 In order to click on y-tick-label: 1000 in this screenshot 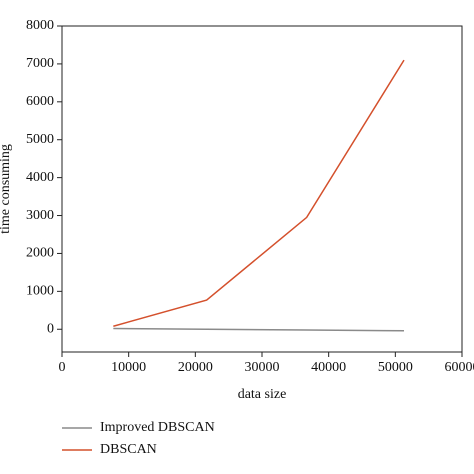, I will do `click(40, 291)`.